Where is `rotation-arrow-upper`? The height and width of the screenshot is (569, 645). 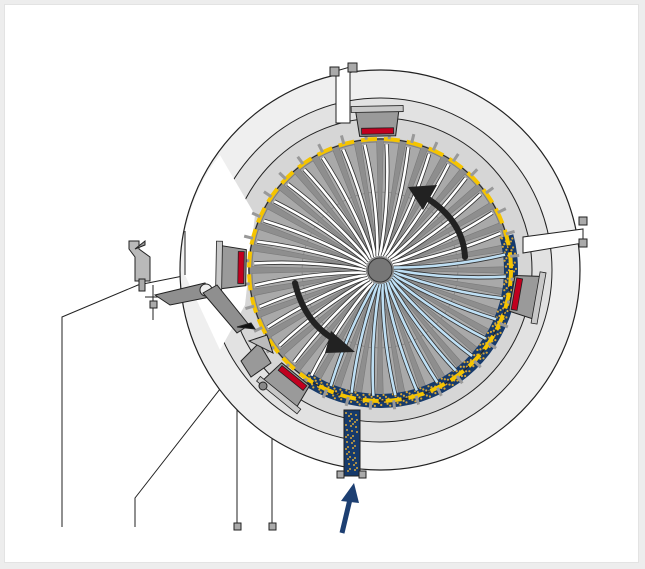 rotation-arrow-upper is located at coordinates (438, 222).